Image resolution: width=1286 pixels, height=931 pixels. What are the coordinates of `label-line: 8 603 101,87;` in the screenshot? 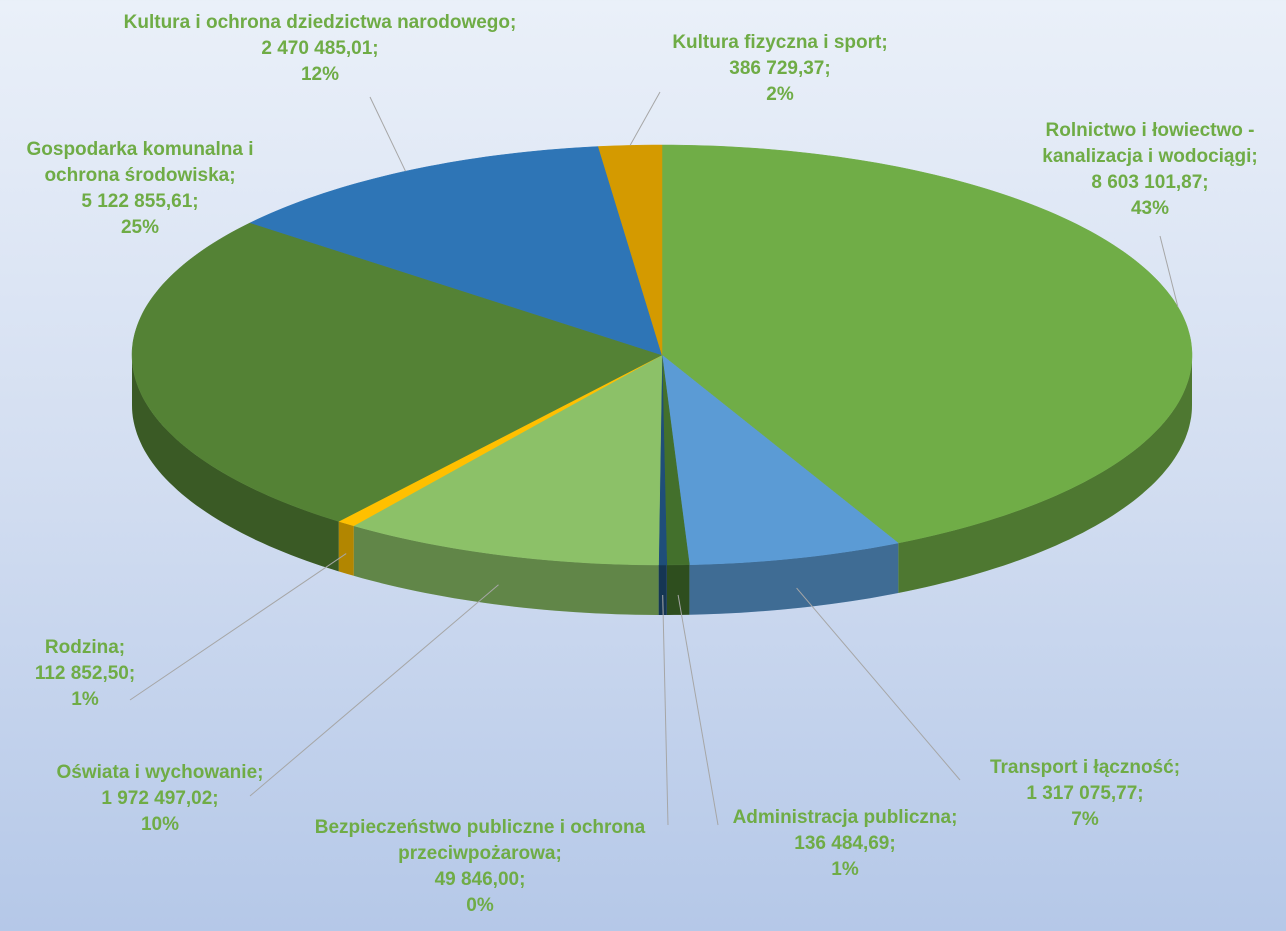 It's located at (1150, 182).